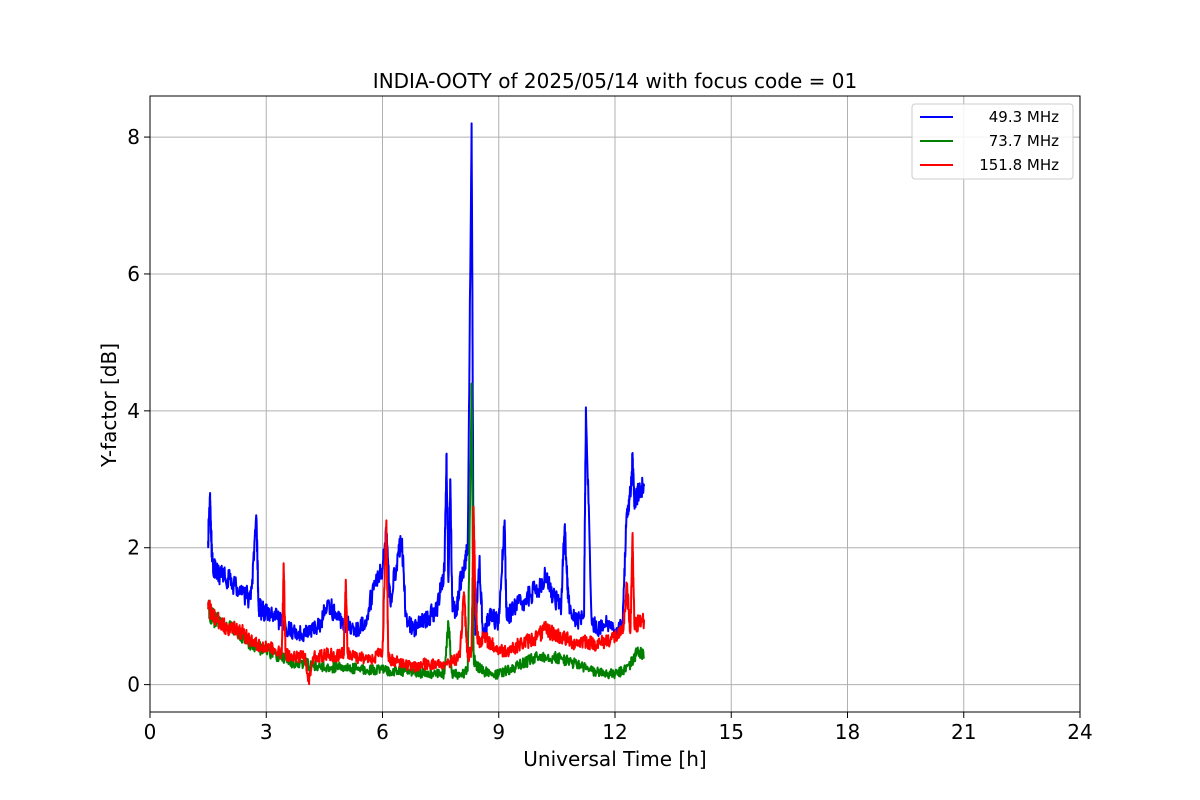 This screenshot has height=800, width=1200. What do you see at coordinates (109, 405) in the screenshot?
I see `y-axis-label: Y-factor [dB]` at bounding box center [109, 405].